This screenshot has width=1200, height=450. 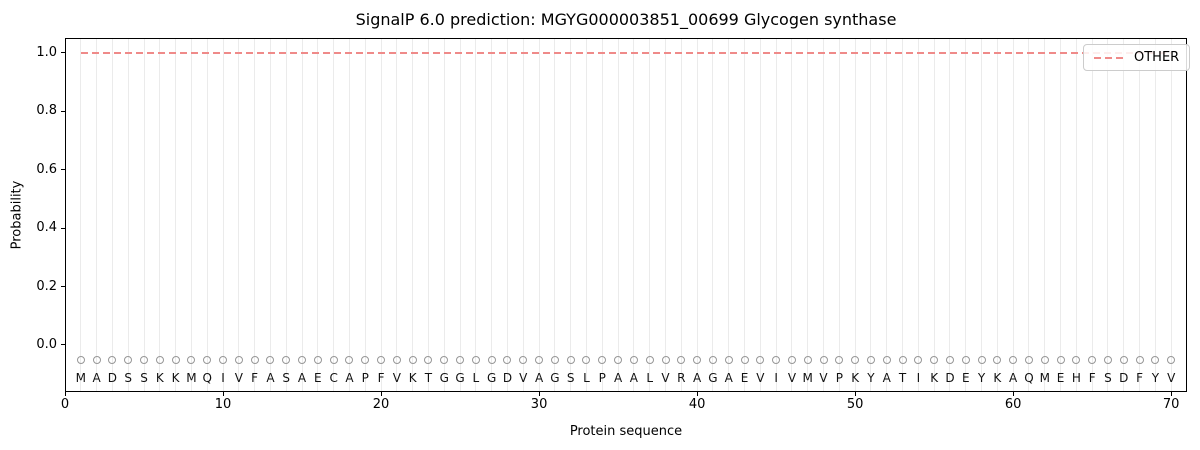 I want to click on legend: OTHER, so click(x=1137, y=57).